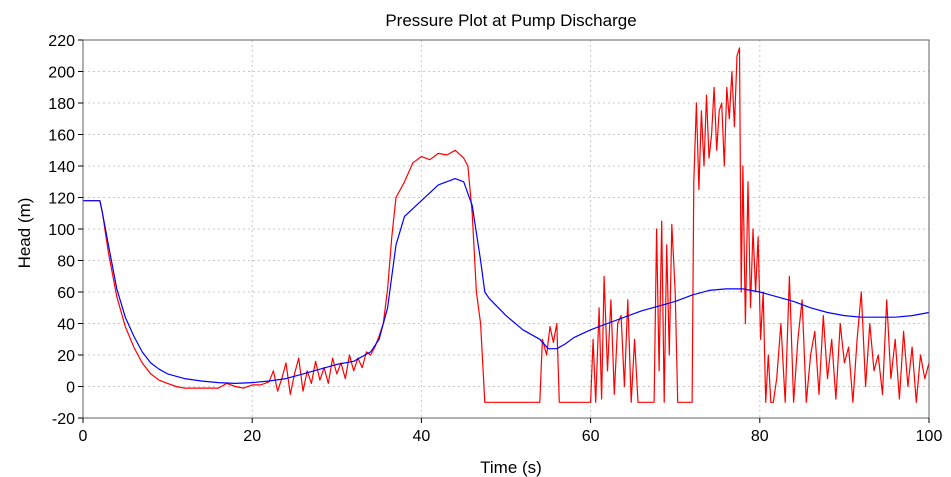 Image resolution: width=951 pixels, height=477 pixels. Describe the element at coordinates (61, 167) in the screenshot. I see `y-tick-label: 140` at that location.